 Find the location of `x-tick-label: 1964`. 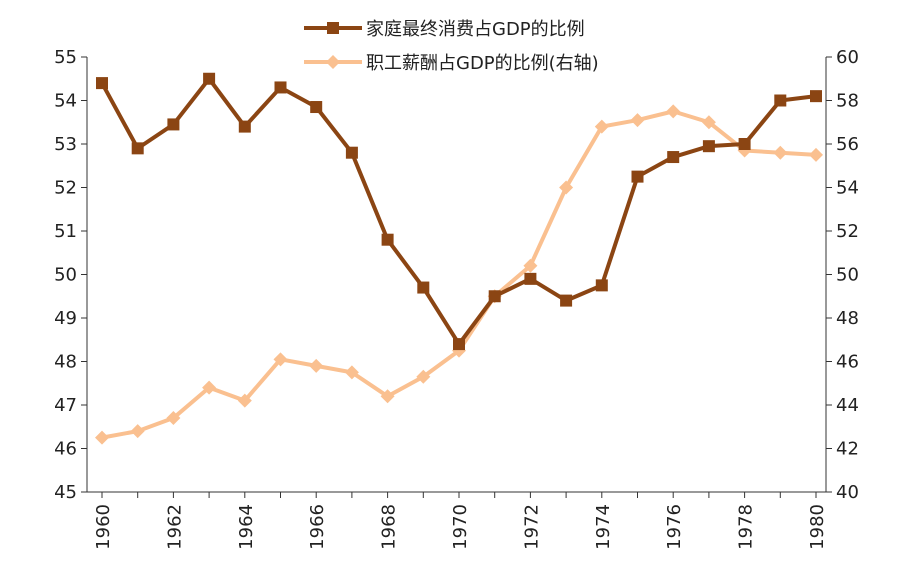

x-tick-label: 1964 is located at coordinates (246, 527).